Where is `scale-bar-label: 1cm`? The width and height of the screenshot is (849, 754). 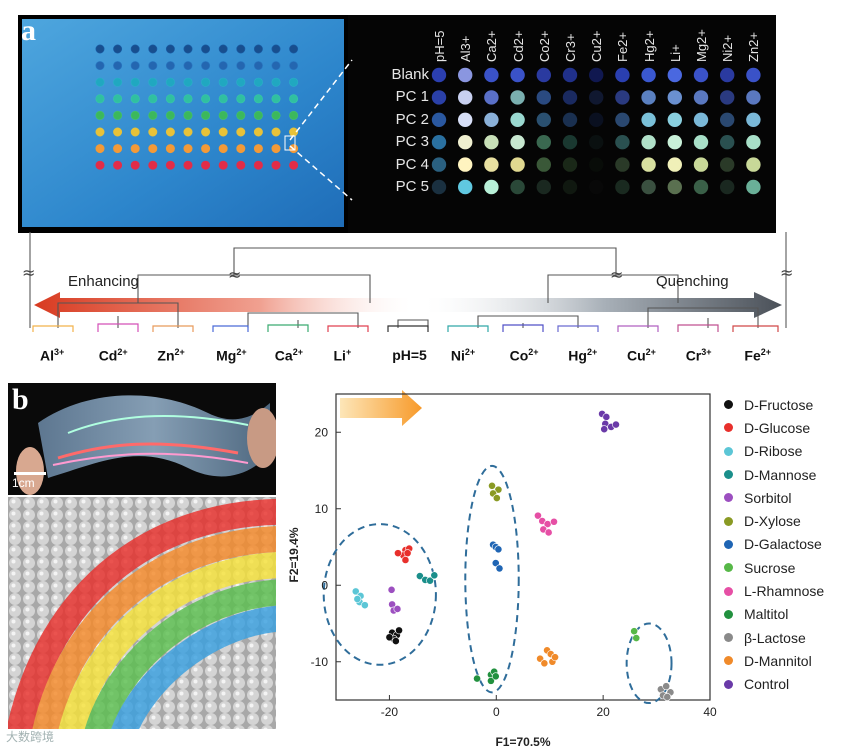
scale-bar-label: 1cm is located at coordinates (23, 483).